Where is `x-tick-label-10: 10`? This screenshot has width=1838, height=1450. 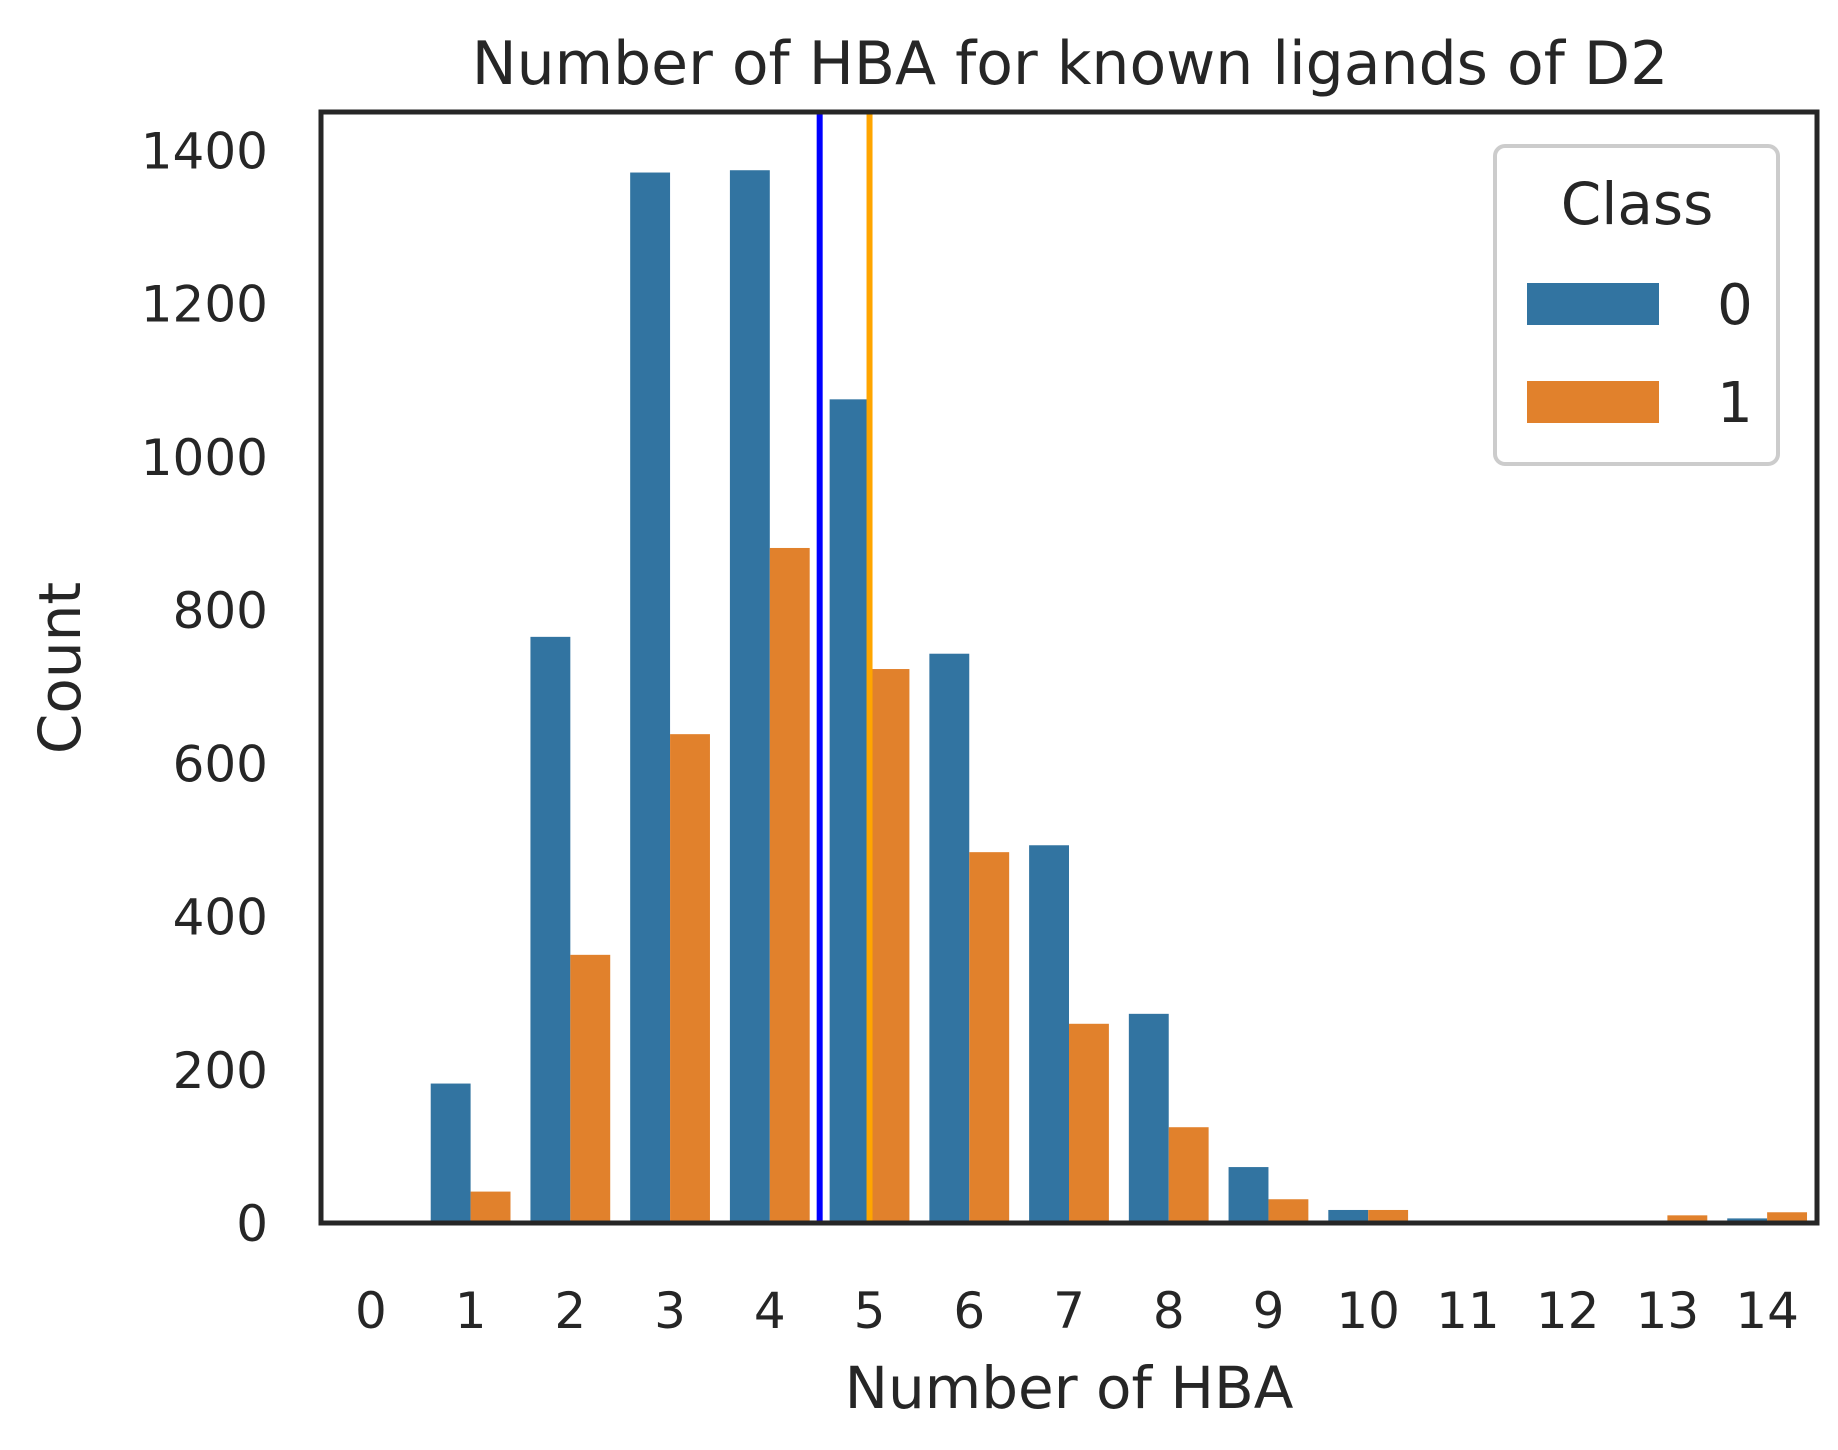 x-tick-label-10: 10 is located at coordinates (1368, 1311).